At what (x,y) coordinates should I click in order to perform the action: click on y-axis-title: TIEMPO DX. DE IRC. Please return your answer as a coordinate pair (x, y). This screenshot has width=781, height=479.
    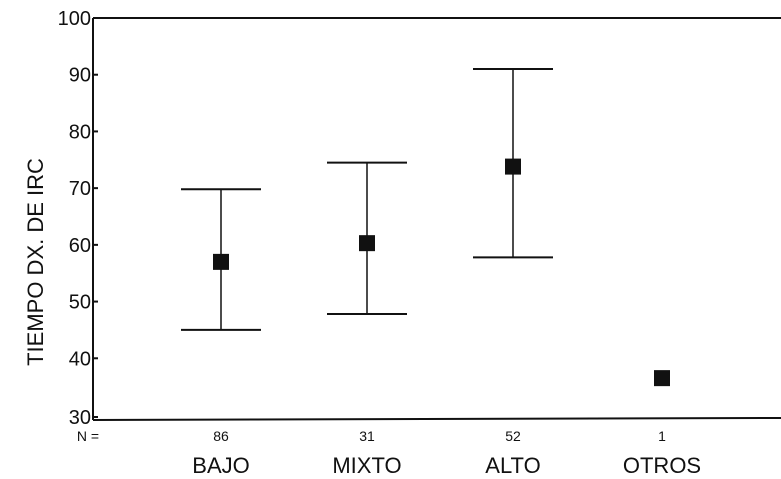
    Looking at the image, I should click on (35, 262).